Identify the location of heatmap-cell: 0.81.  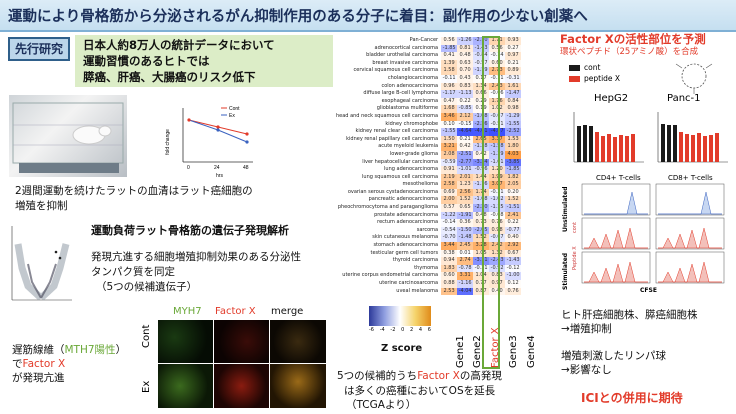
(465, 48).